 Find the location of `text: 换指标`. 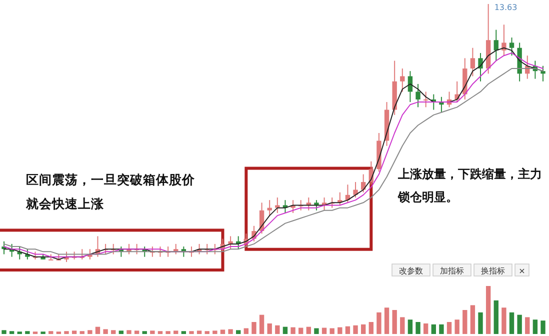

text: 换指标 is located at coordinates (493, 271).